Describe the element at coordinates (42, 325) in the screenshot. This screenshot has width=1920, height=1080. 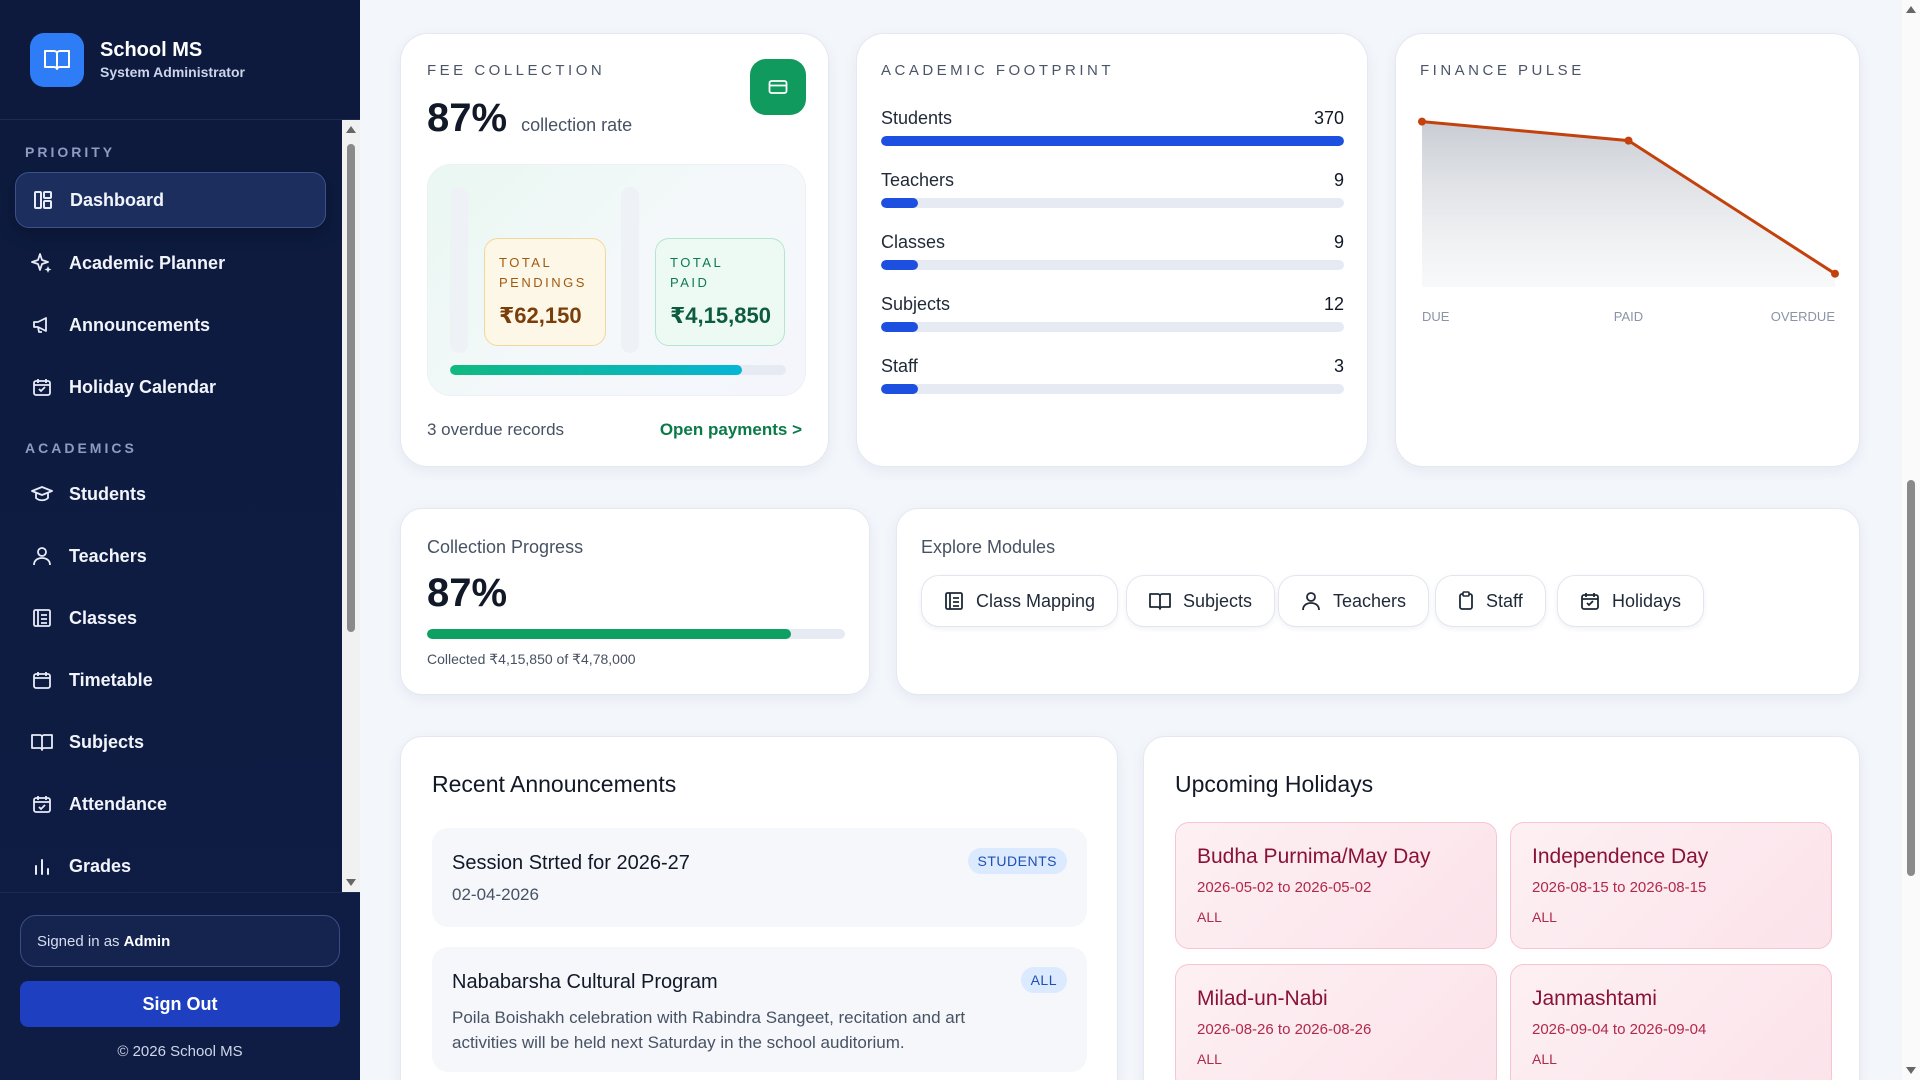
I see `megaphone-icon` at that location.